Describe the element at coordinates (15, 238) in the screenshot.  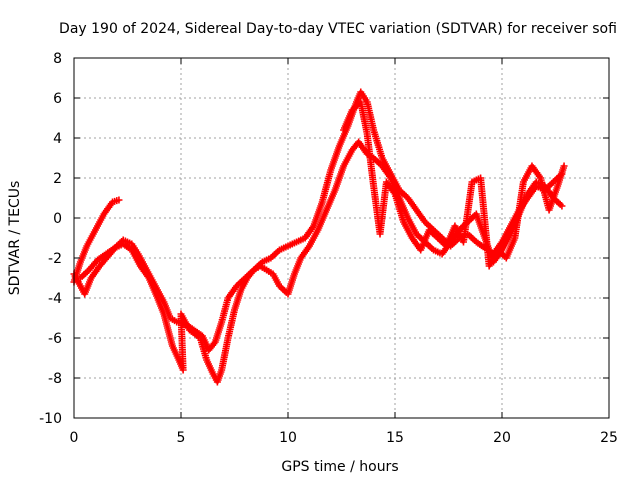
I see `y-axis-label: SDTVAR / TECUs` at that location.